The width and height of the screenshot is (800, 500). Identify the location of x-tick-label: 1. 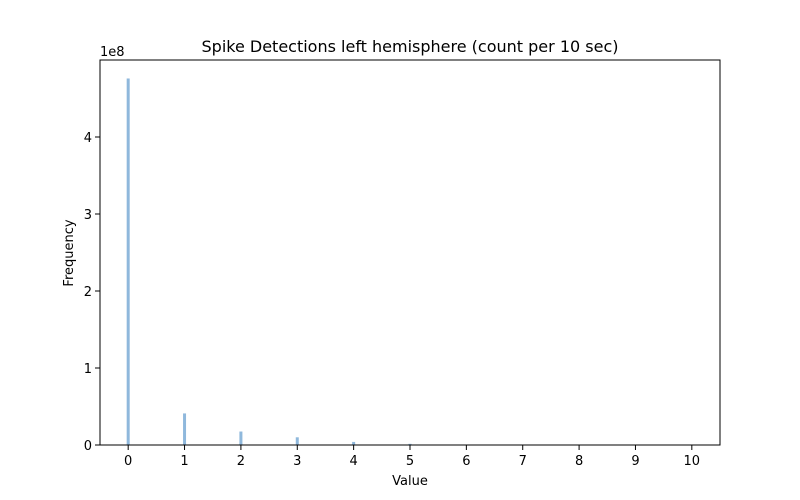
(184, 461).